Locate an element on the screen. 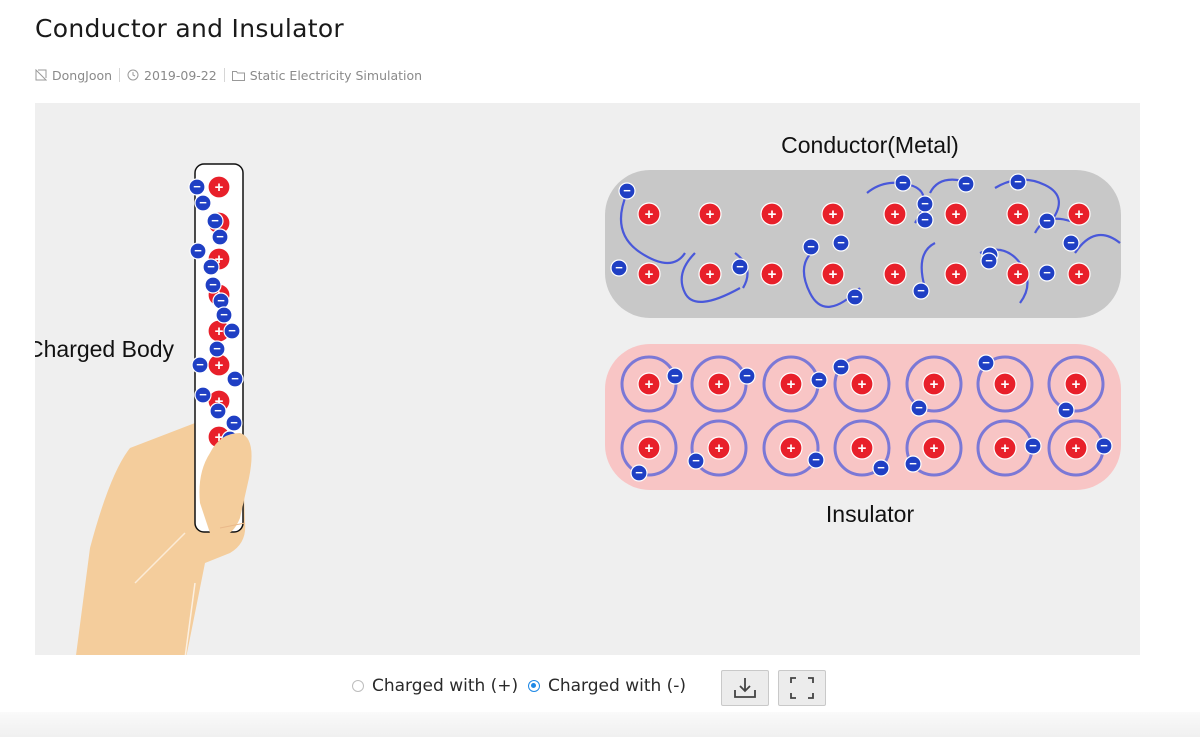 This screenshot has width=1200, height=737. charge-positive-radio is located at coordinates (358, 686).